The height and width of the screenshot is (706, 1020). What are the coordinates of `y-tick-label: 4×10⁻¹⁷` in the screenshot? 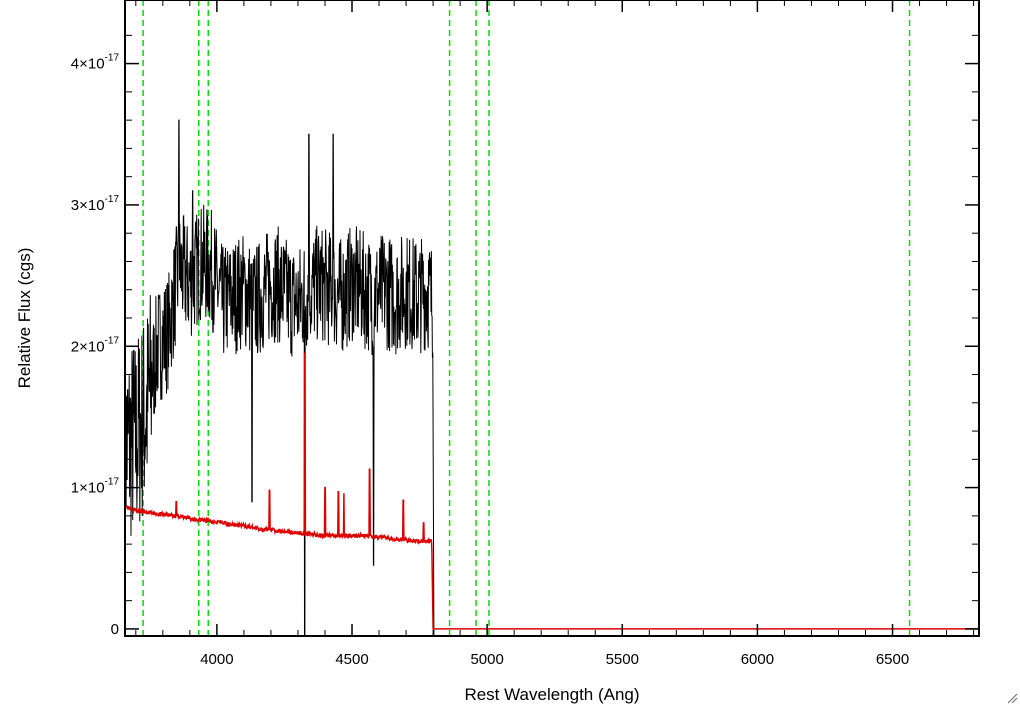 It's located at (95, 63).